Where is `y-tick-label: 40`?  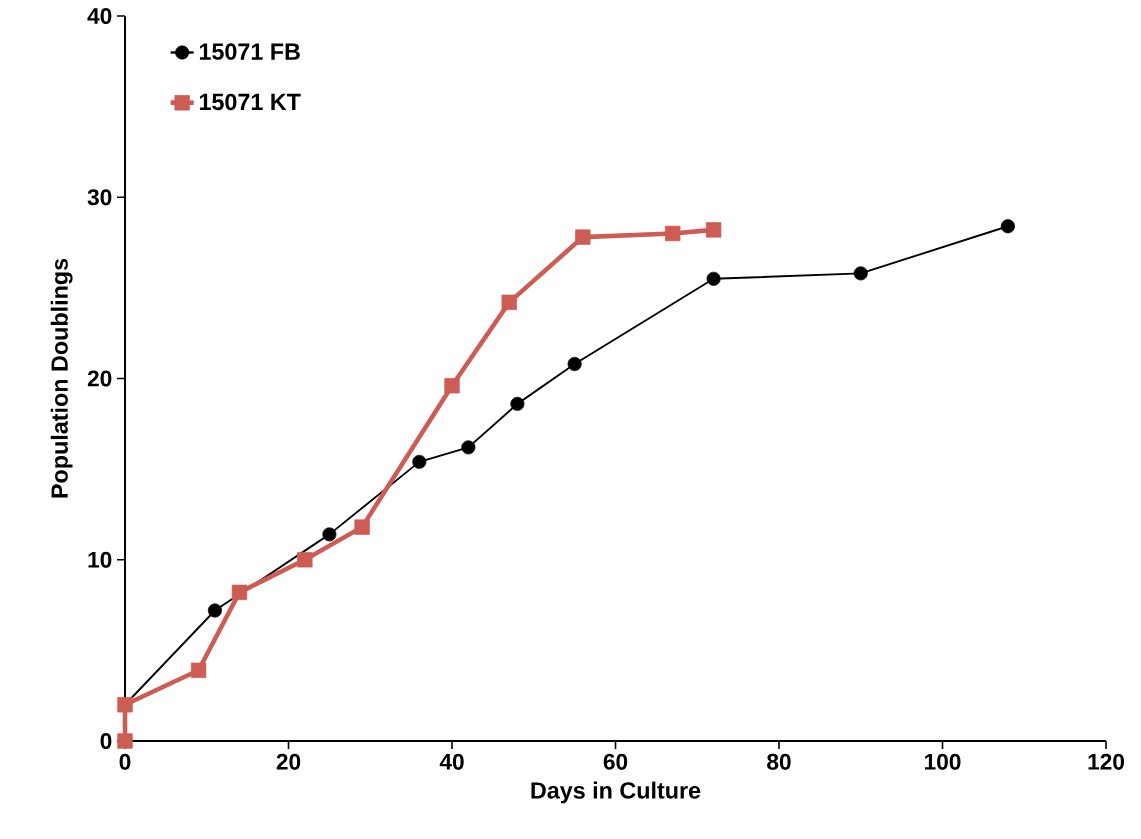 y-tick-label: 40 is located at coordinates (99, 16).